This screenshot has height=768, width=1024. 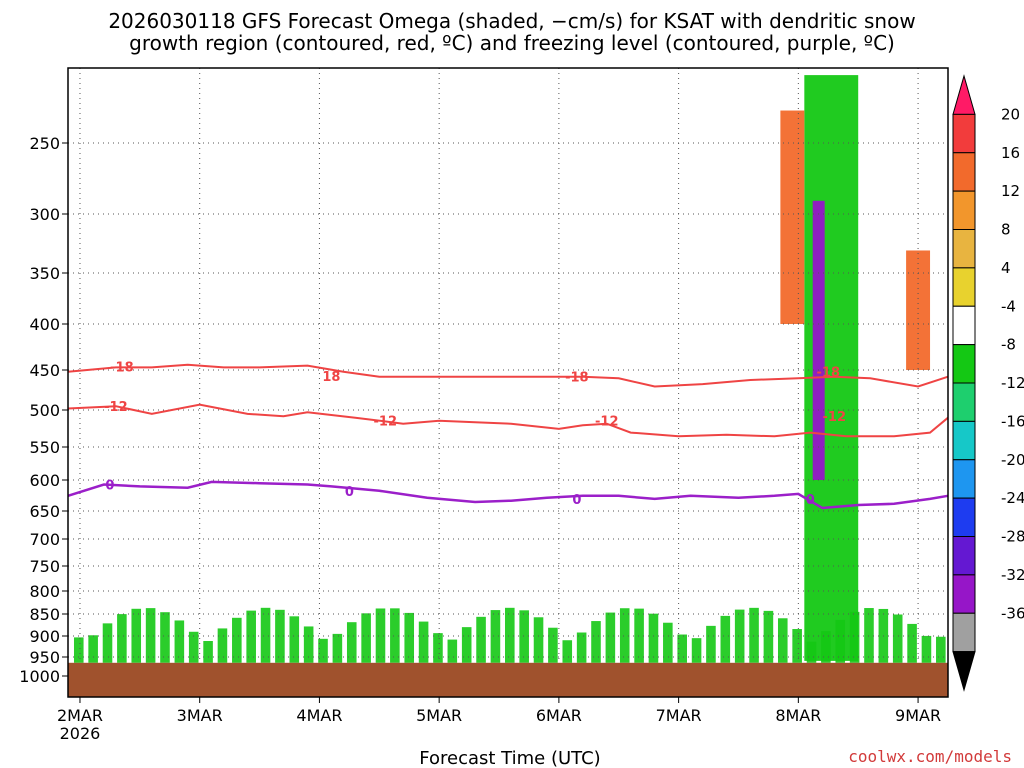 What do you see at coordinates (1012, 421) in the screenshot?
I see `colorbar-label: -16` at bounding box center [1012, 421].